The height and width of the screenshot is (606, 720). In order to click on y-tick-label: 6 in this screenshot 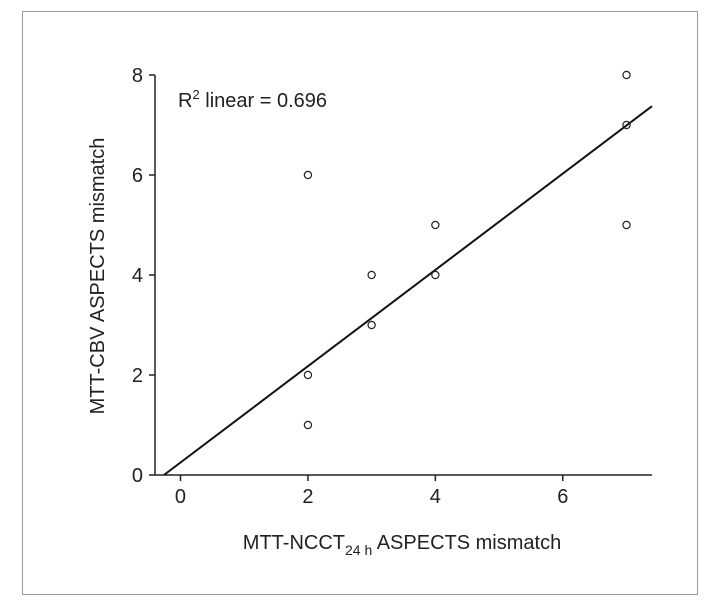, I will do `click(137, 176)`.